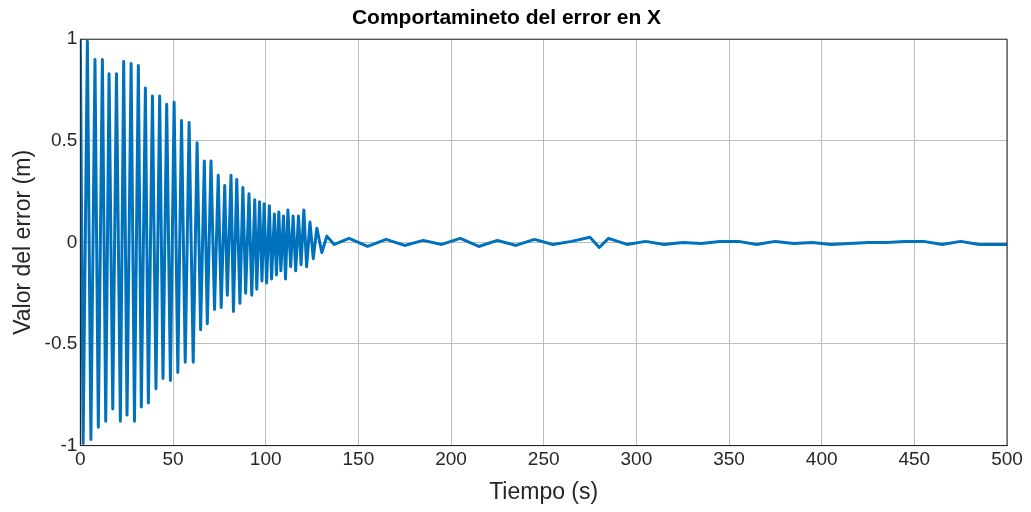 The image size is (1031, 512). What do you see at coordinates (544, 490) in the screenshot?
I see `x-axis-title: Tiempo (s)` at bounding box center [544, 490].